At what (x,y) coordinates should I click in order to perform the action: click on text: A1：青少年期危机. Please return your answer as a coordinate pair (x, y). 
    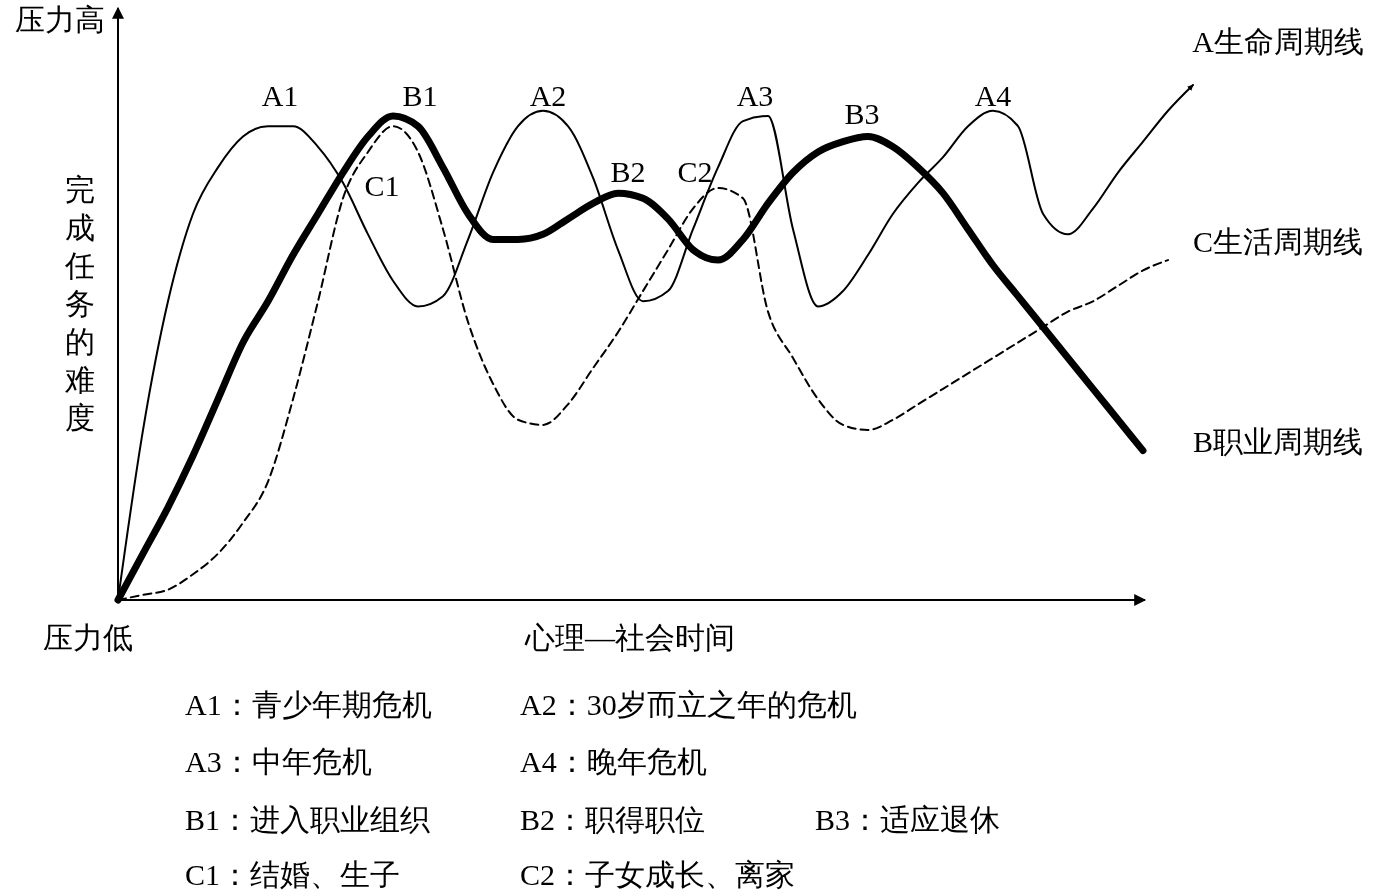
    Looking at the image, I should click on (308, 704).